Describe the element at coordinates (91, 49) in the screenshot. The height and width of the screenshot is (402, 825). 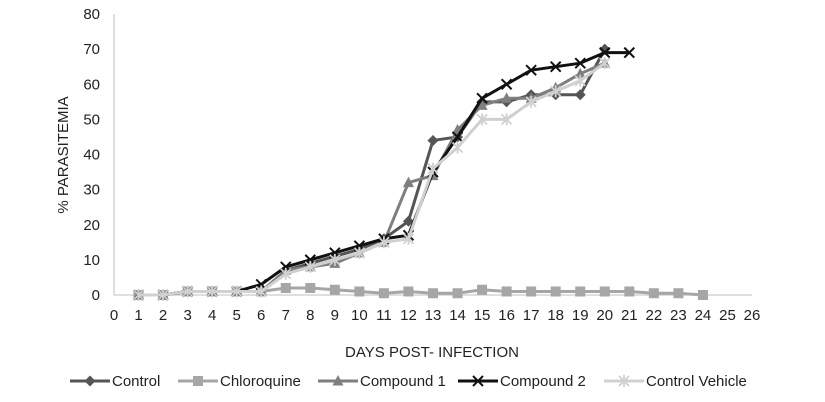
I see `y-tick-label: 70` at that location.